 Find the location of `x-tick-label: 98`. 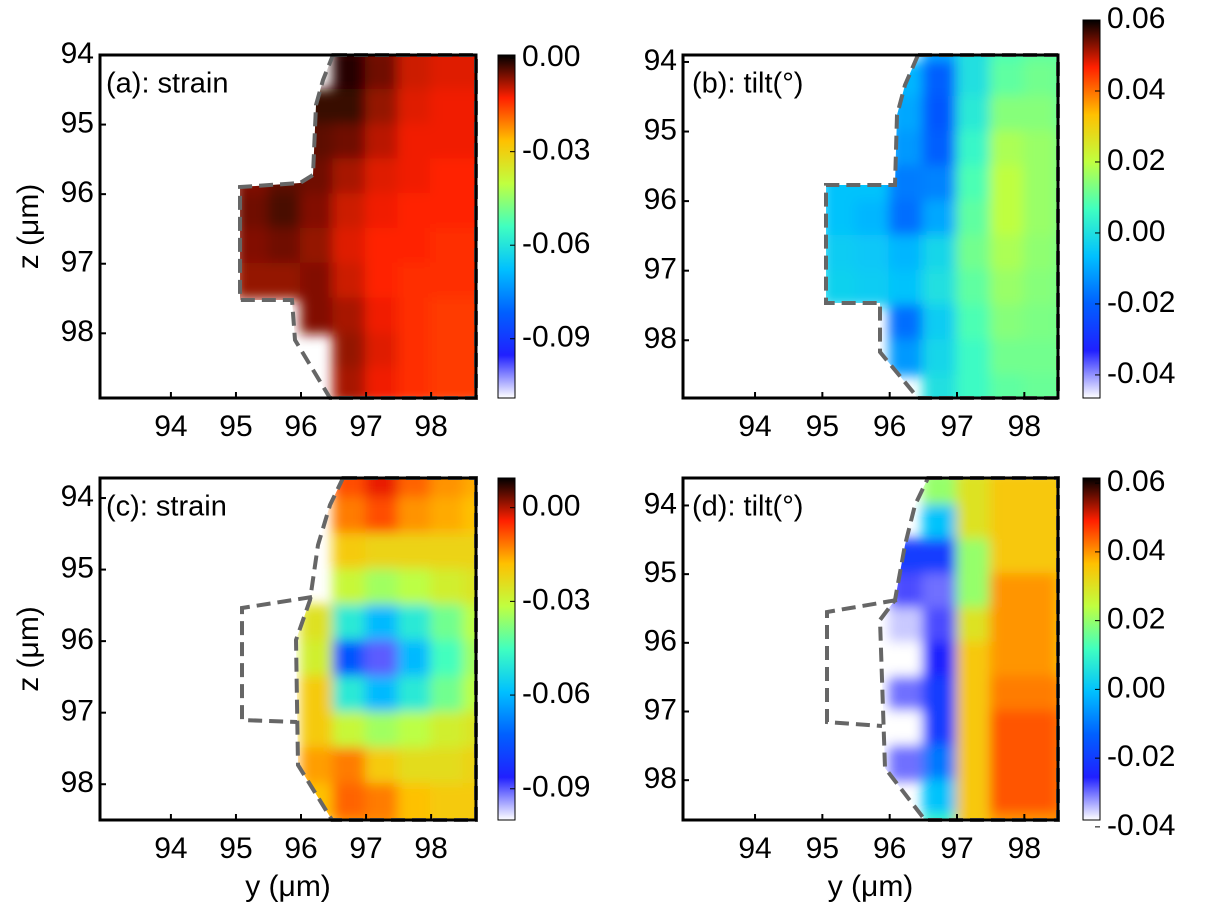

x-tick-label: 98 is located at coordinates (430, 426).